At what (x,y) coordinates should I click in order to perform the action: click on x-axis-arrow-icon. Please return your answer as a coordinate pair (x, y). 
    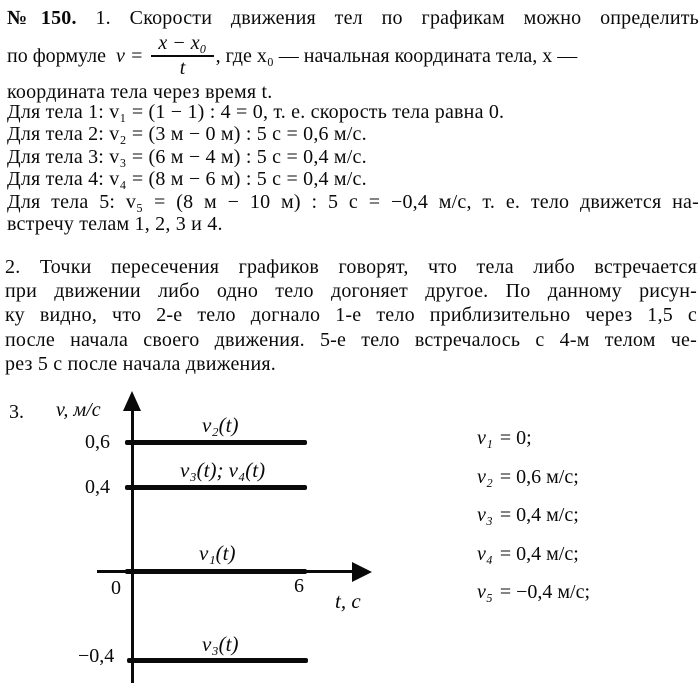
    Looking at the image, I should click on (362, 572).